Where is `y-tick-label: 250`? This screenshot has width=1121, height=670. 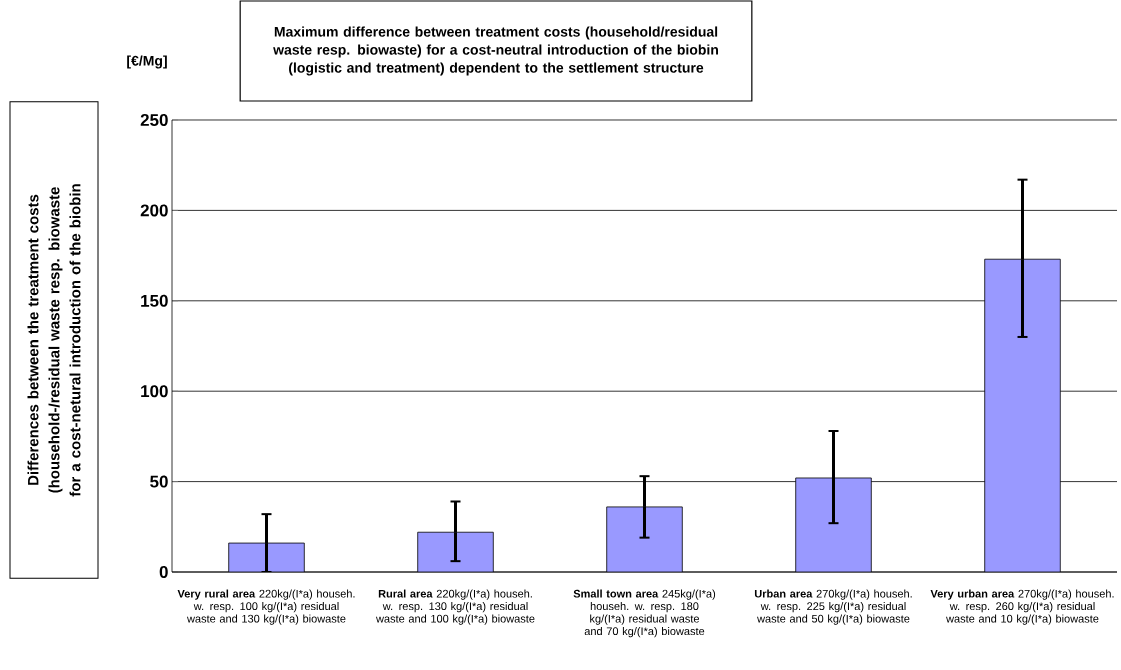 y-tick-label: 250 is located at coordinates (154, 120).